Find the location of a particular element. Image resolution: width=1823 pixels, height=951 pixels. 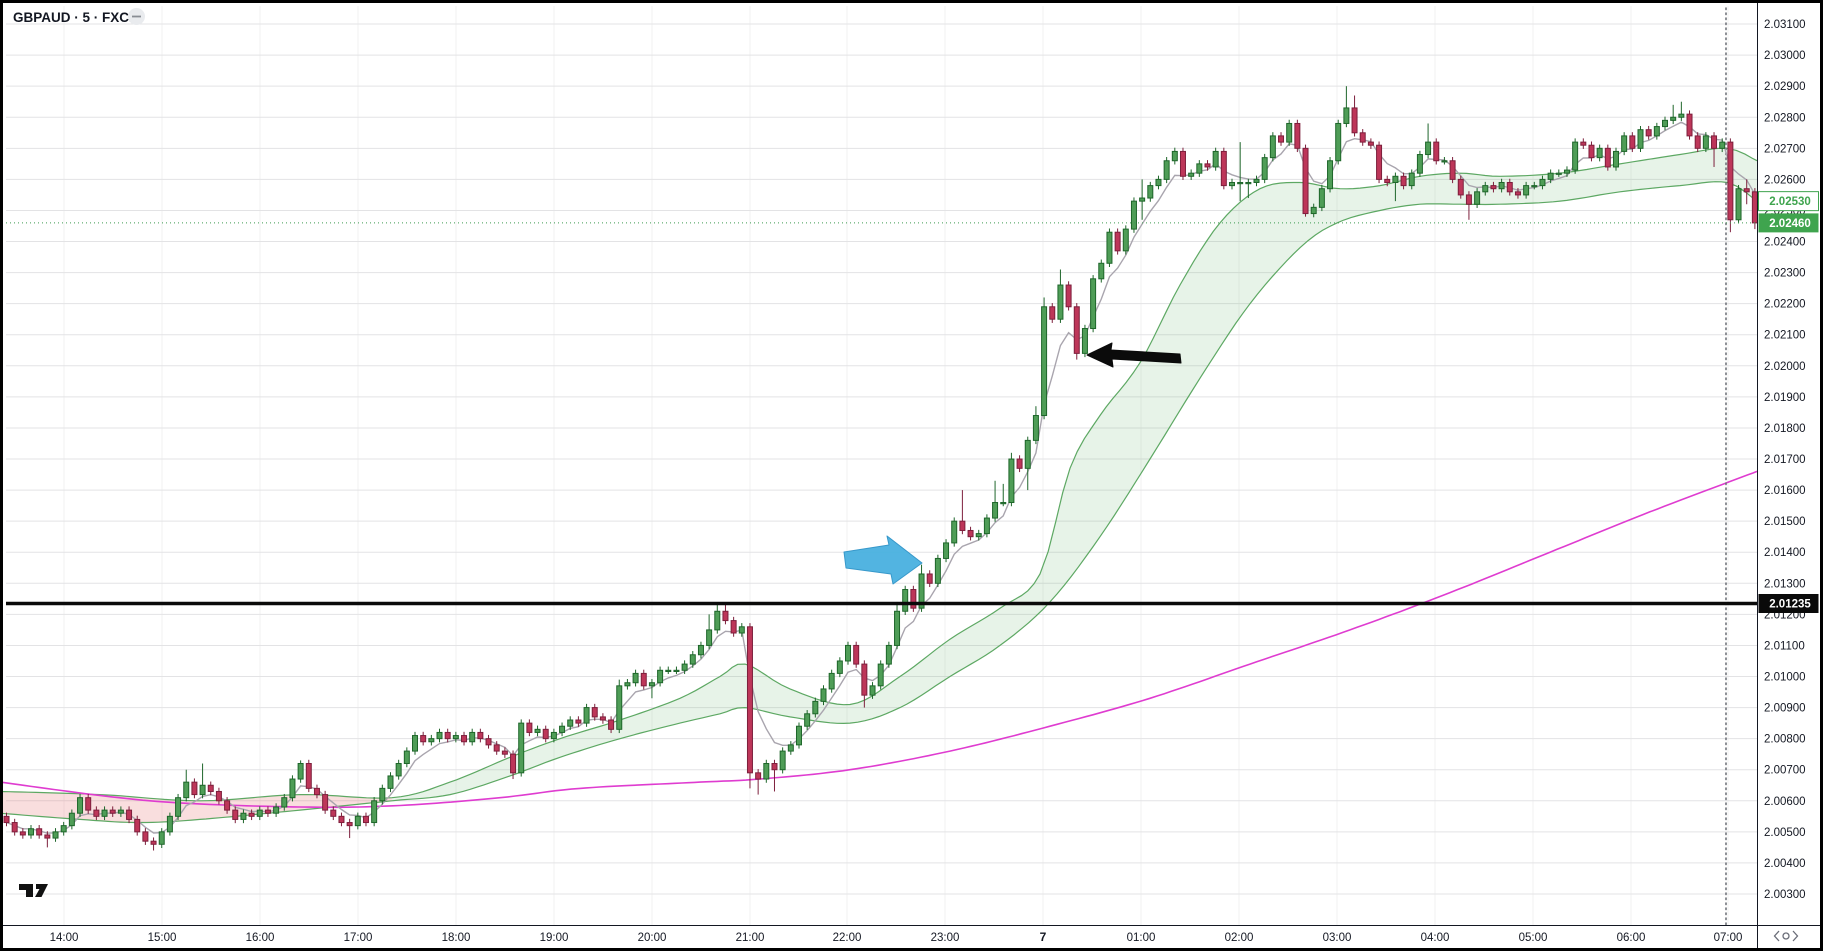

collapse-indicator-button is located at coordinates (136, 16).